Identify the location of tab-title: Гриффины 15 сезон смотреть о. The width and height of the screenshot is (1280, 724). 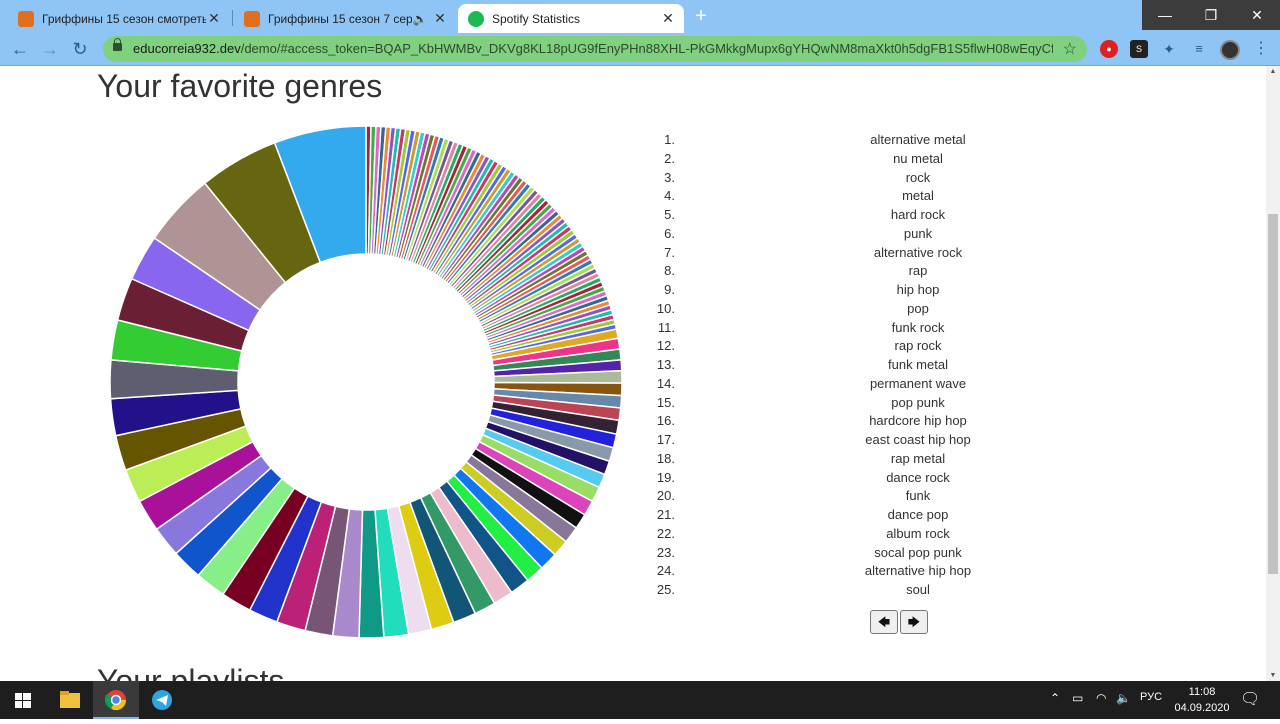
(124, 18).